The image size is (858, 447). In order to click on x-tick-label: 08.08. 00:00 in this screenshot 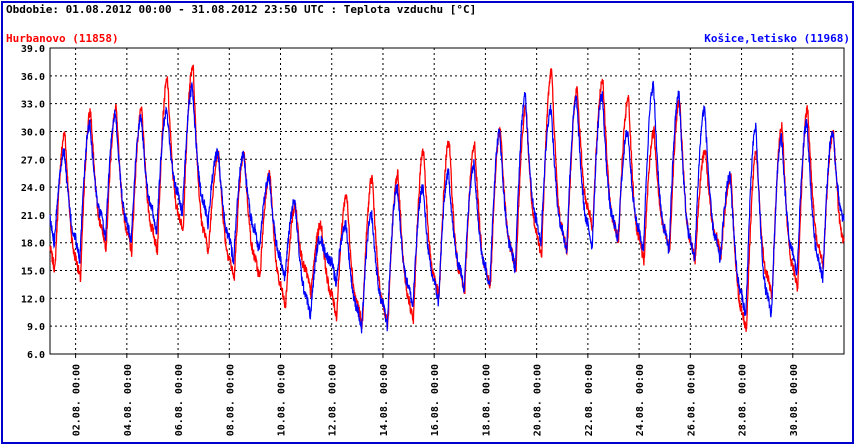, I will do `click(230, 400)`.